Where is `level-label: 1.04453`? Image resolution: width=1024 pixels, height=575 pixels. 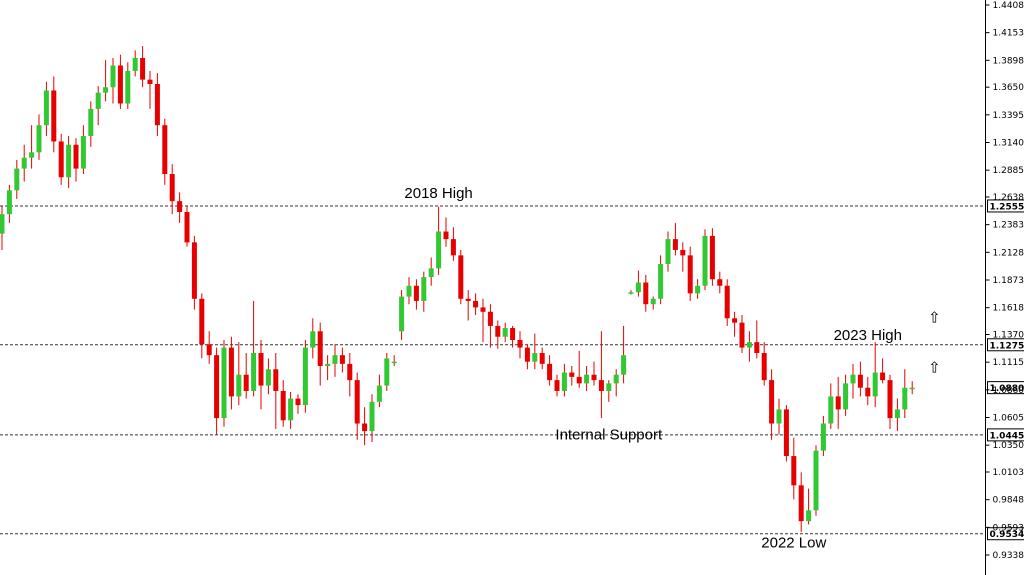 level-label: 1.04453 is located at coordinates (1007, 436).